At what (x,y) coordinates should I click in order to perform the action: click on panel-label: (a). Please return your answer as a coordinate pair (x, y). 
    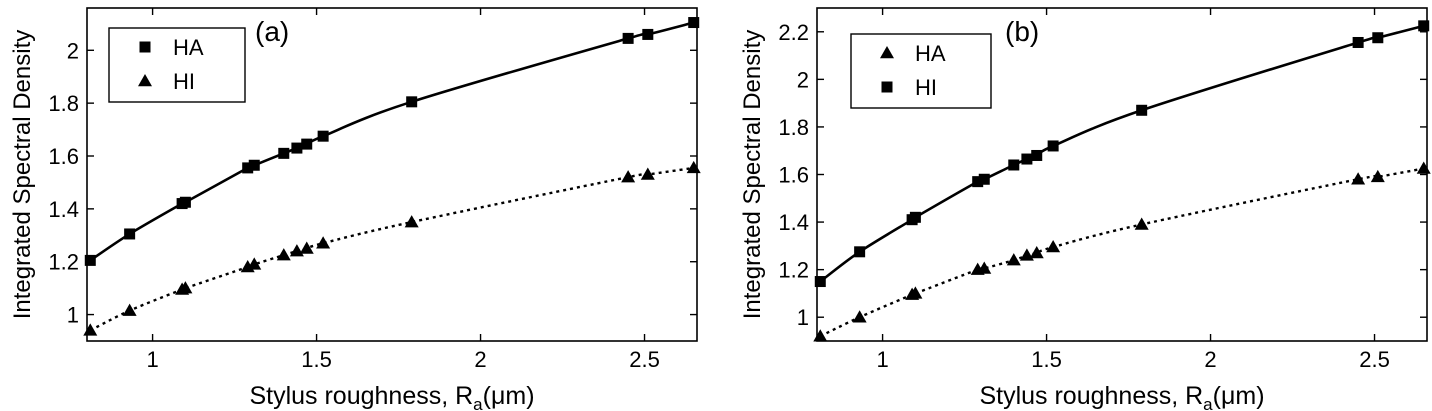
    Looking at the image, I should click on (272, 31).